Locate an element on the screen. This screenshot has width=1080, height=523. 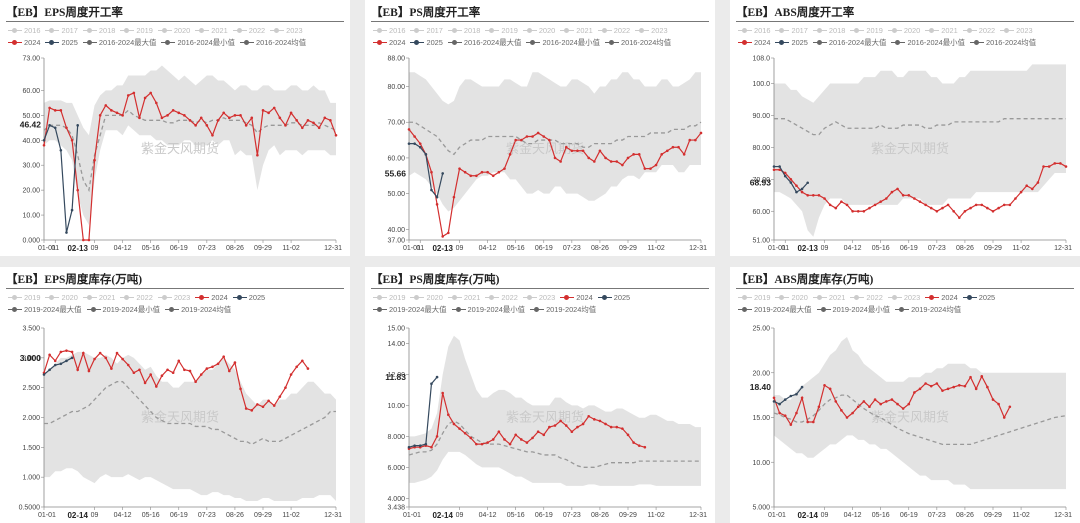
legend-label: 2019-2024均值 is located at coordinates (936, 309).